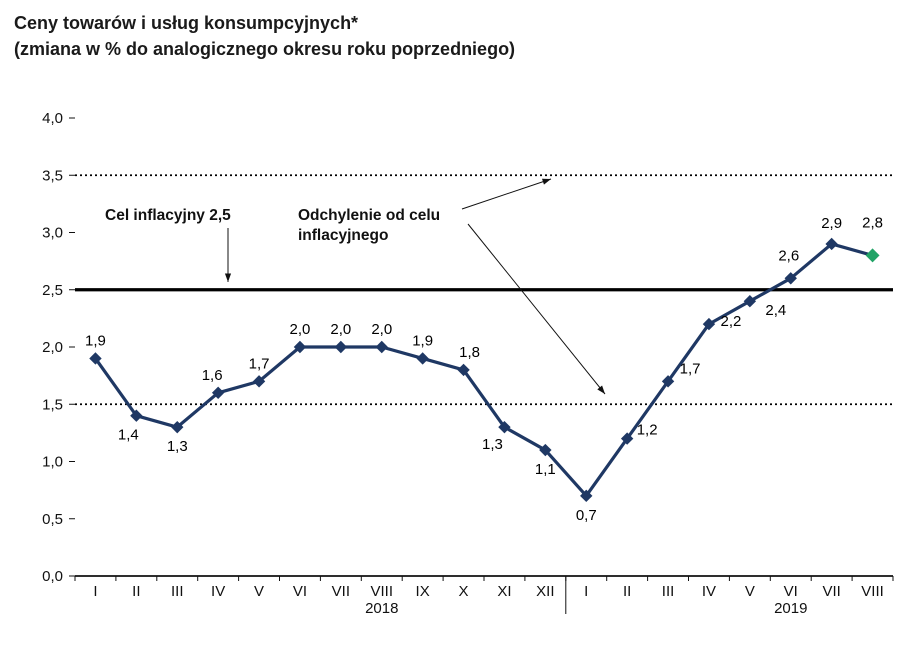  What do you see at coordinates (545, 591) in the screenshot?
I see `x-axis-month-label: XII` at bounding box center [545, 591].